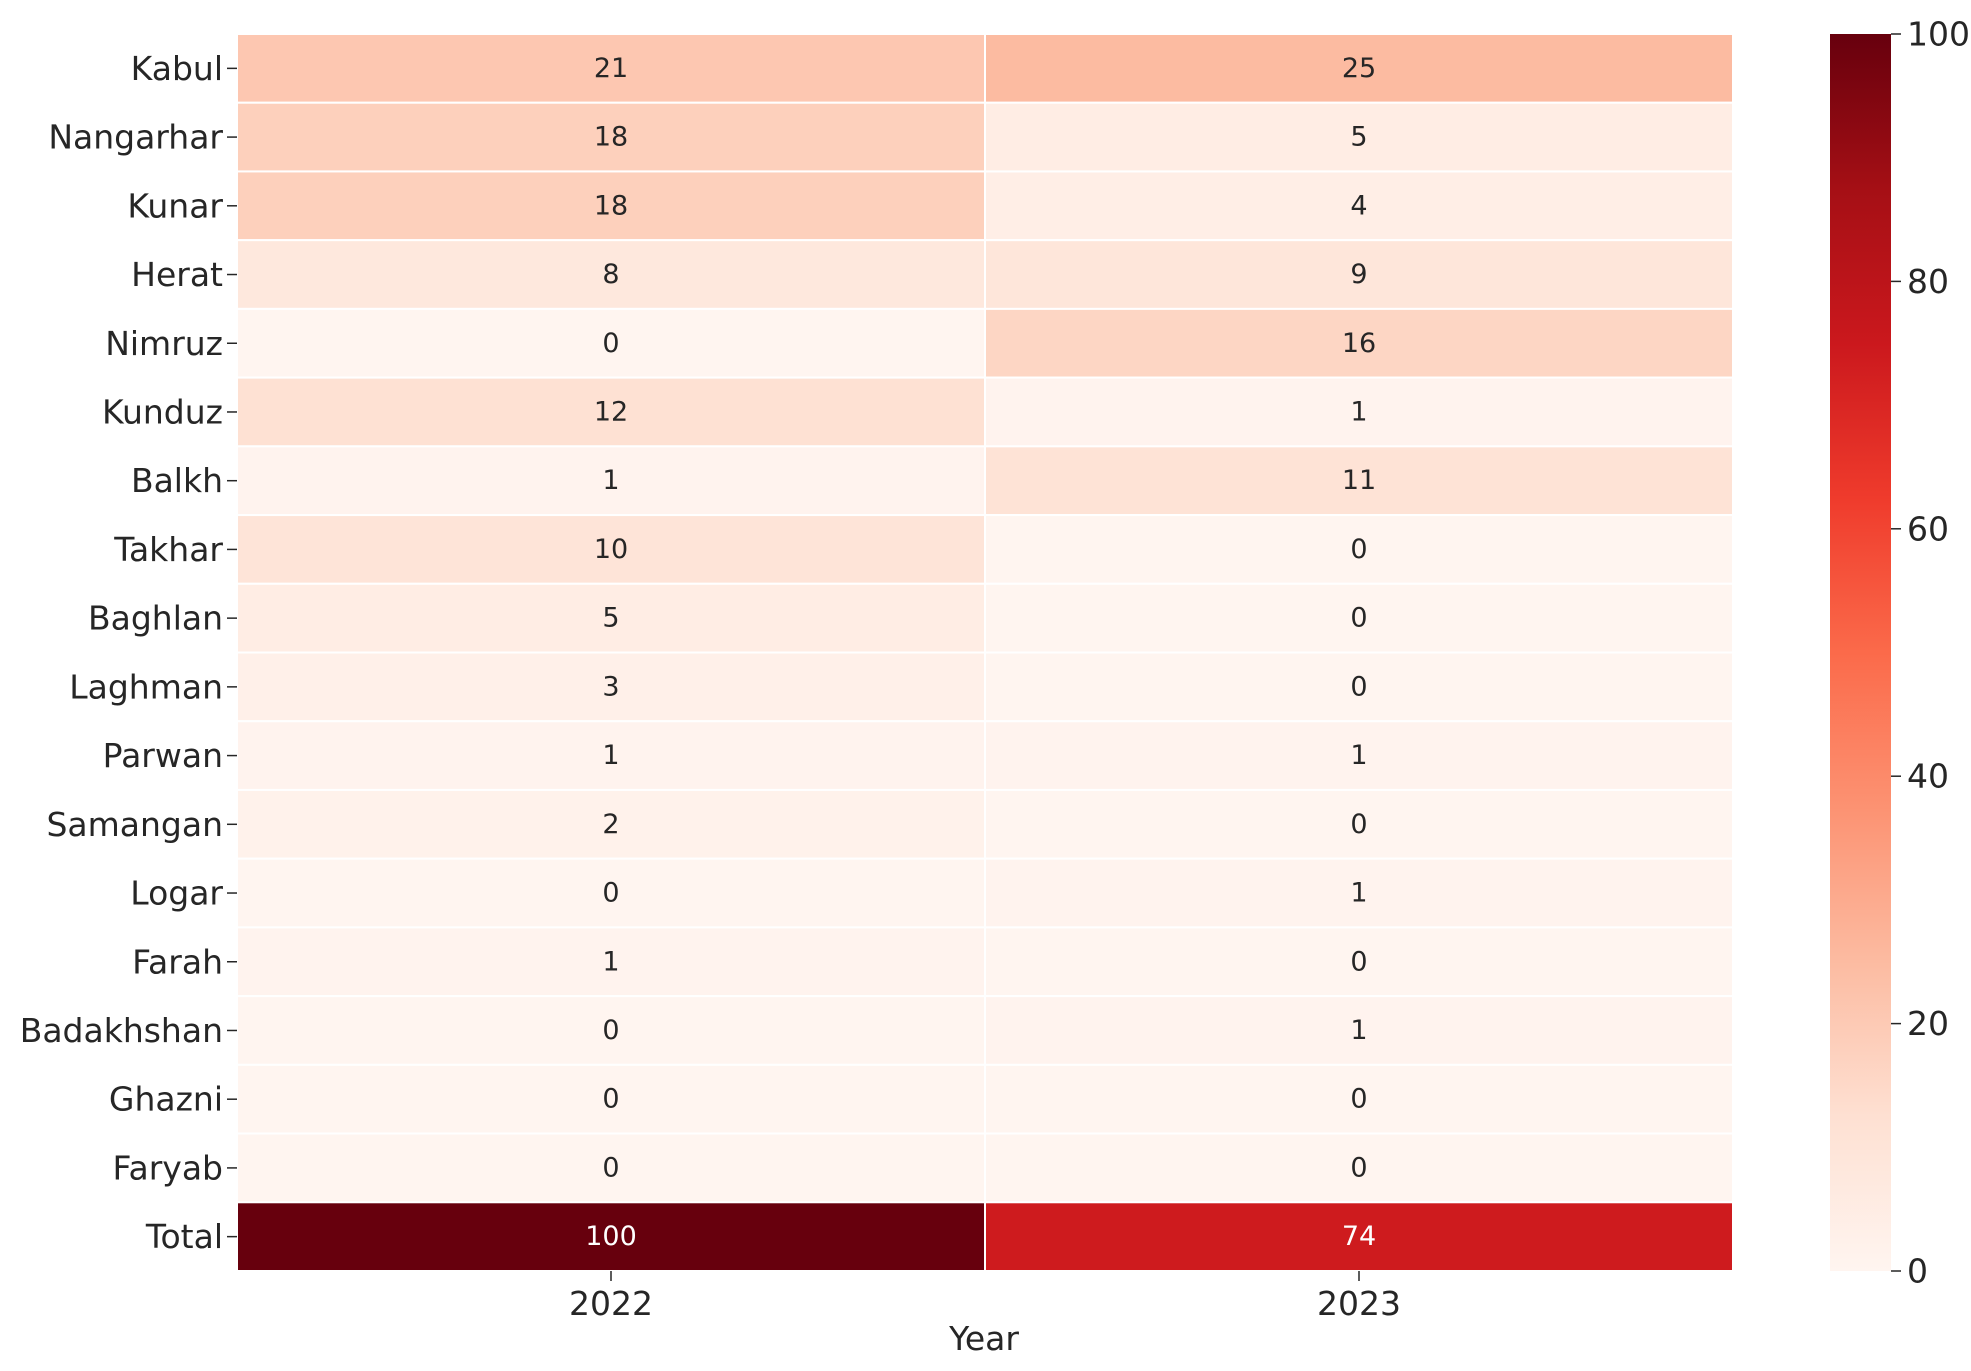 This screenshot has width=1971, height=1371. Describe the element at coordinates (1928, 1023) in the screenshot. I see `colorbar-tick-label: 20` at that location.